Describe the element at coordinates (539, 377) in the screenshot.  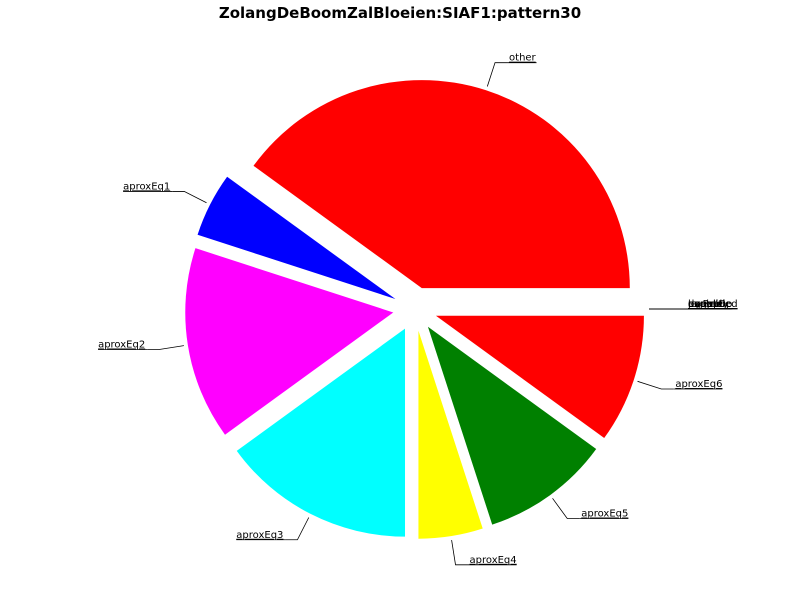
I see `pie-slice-aproxeq6` at that location.